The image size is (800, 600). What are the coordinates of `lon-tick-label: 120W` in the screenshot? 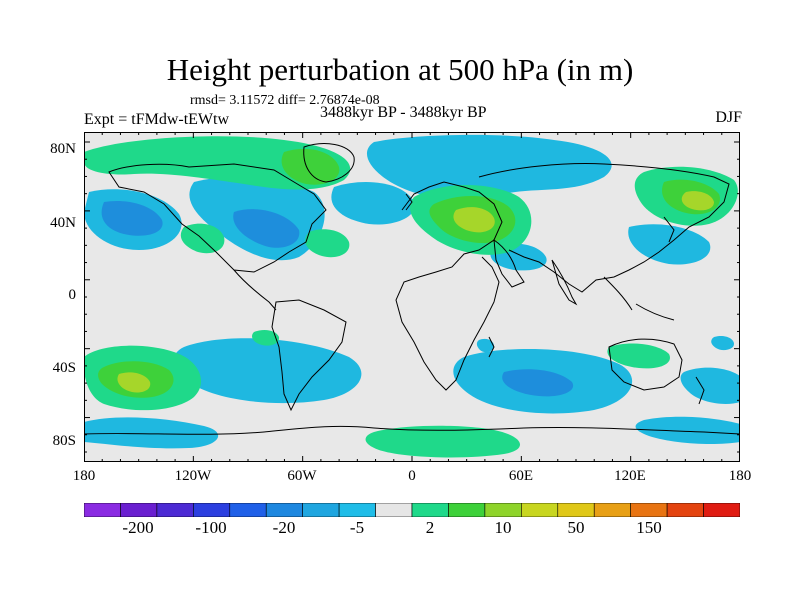 It's located at (193, 476).